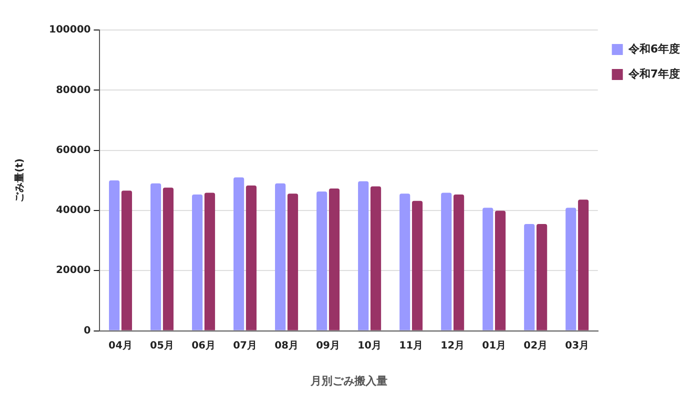 The width and height of the screenshot is (700, 397). I want to click on legend-label: 令和7年度, so click(653, 73).